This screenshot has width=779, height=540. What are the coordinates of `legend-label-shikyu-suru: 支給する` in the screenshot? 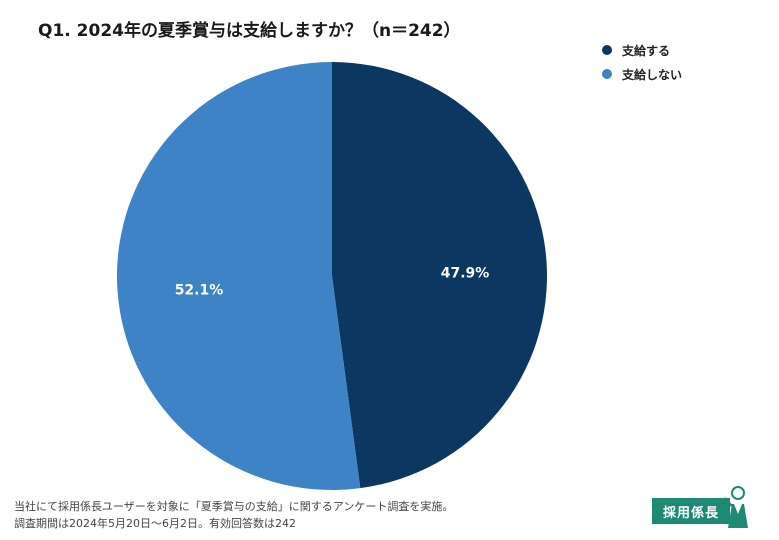 It's located at (646, 50).